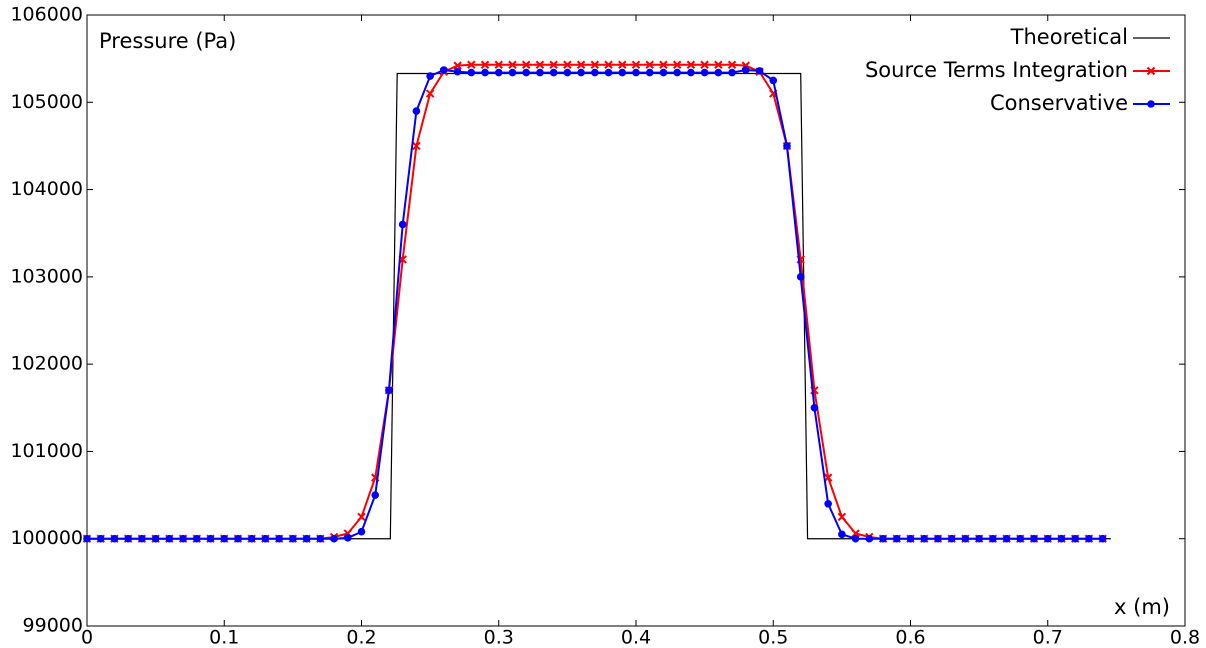  I want to click on x-tick-label: 0.8, so click(1185, 637).